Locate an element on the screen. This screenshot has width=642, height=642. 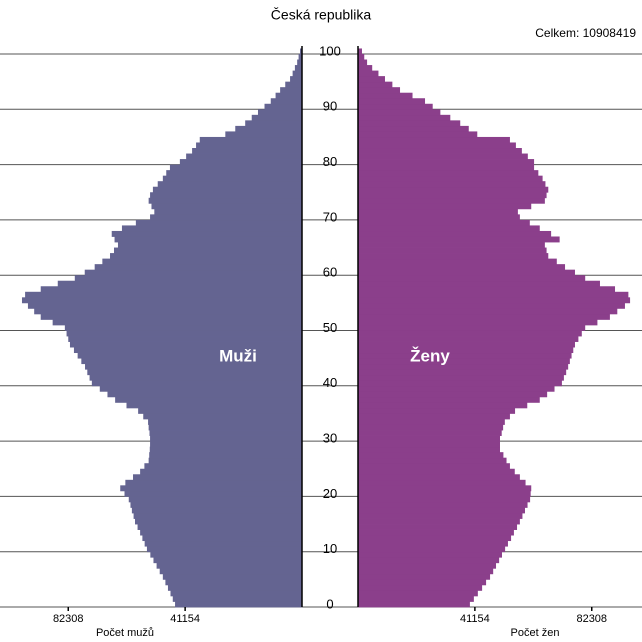
series-label: Ženy is located at coordinates (430, 355).